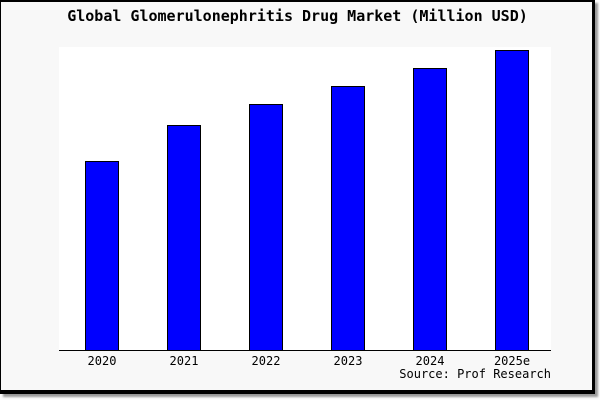 The width and height of the screenshot is (600, 400). I want to click on bar-2021, so click(184, 237).